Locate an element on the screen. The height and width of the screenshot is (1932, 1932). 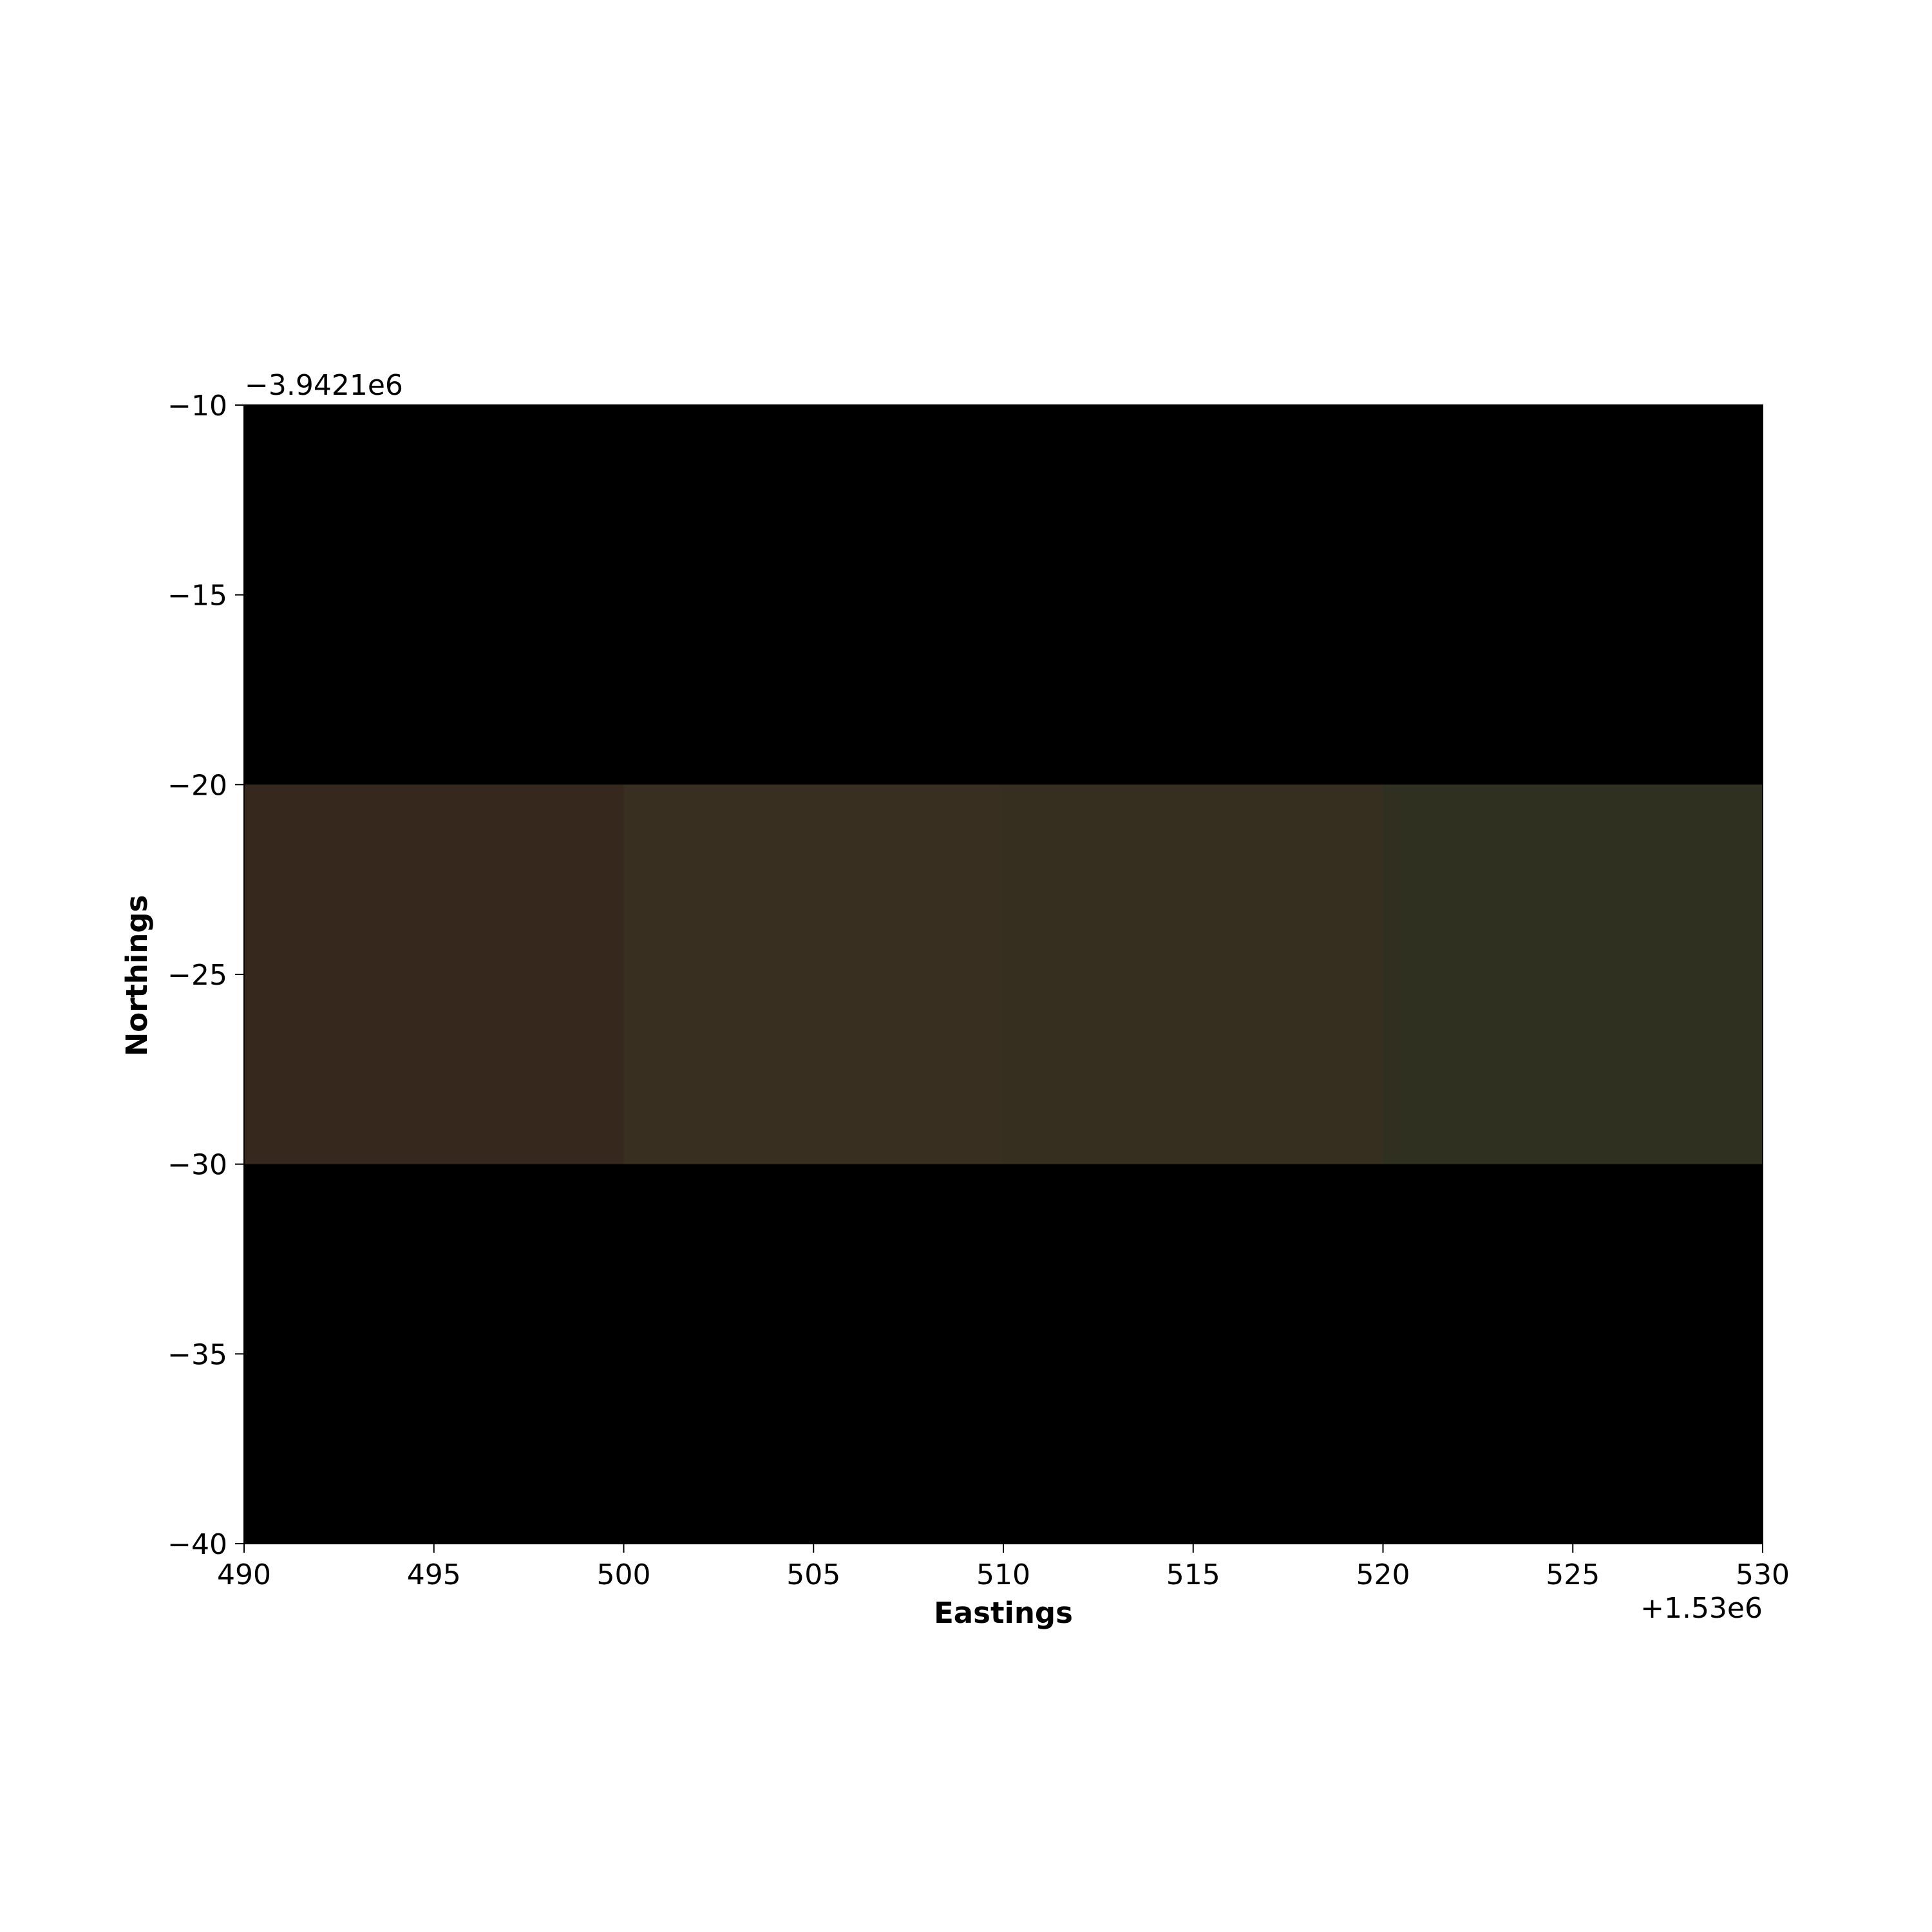
y-tick-label: −25 is located at coordinates (197, 975).